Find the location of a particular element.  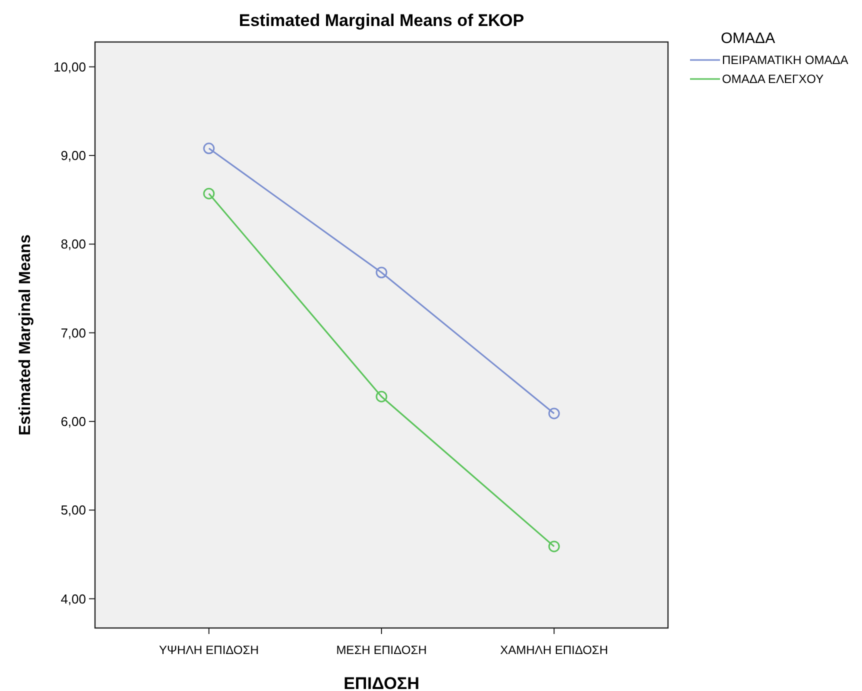

y-tick-label: 6,00 is located at coordinates (73, 421).